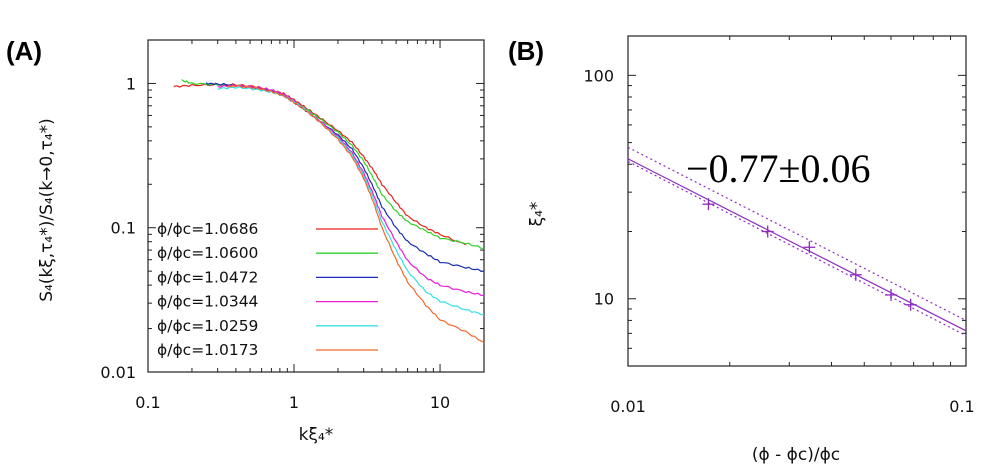  Describe the element at coordinates (604, 299) in the screenshot. I see `y-tick-label: 10` at that location.